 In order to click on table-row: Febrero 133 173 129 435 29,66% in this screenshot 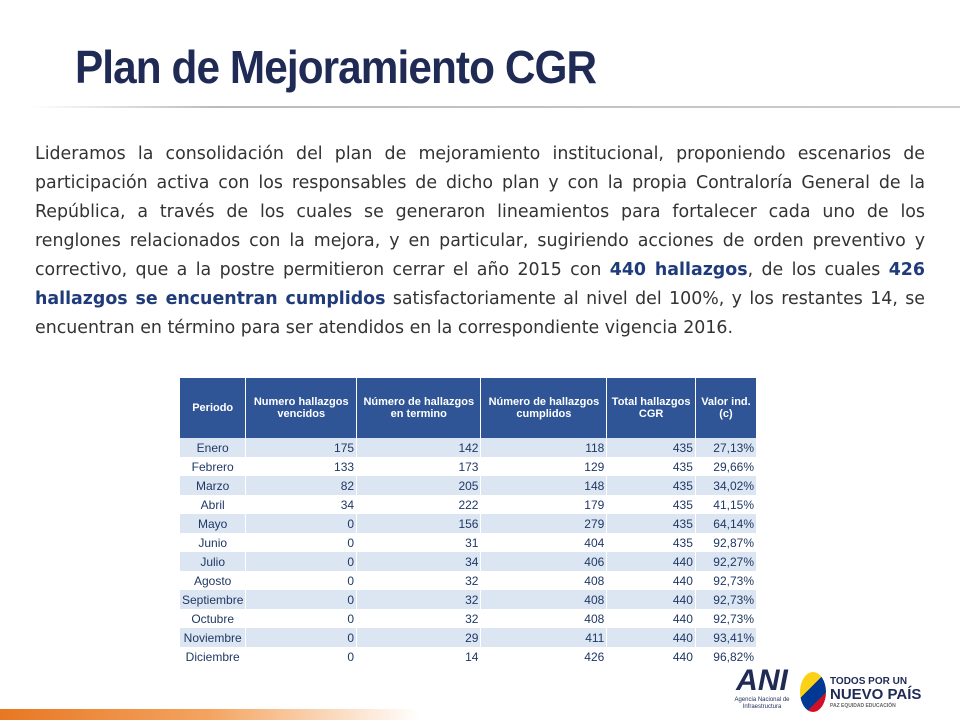, I will do `click(469, 466)`.